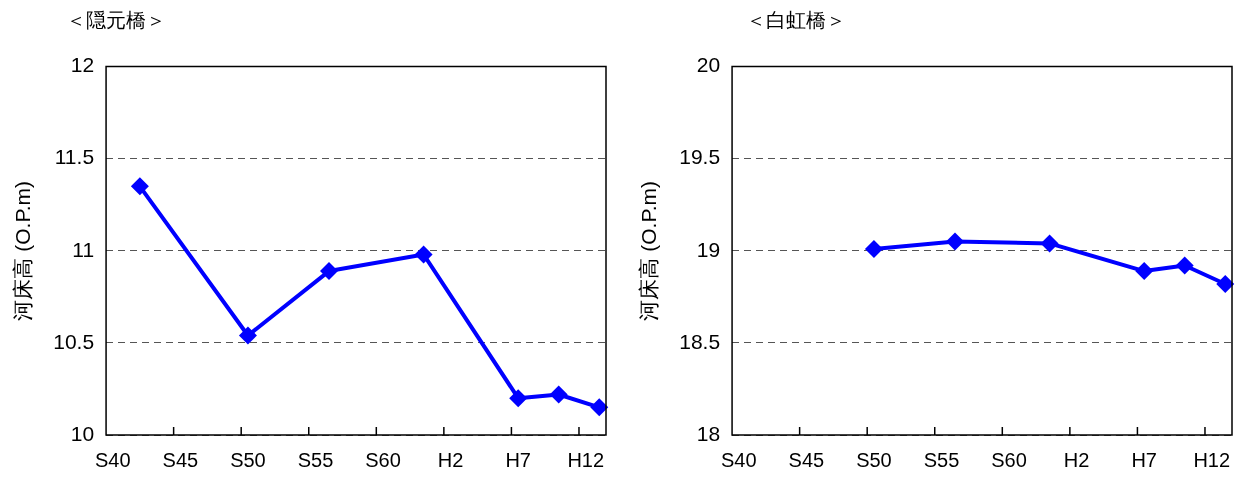  I want to click on y-tick-label: 12, so click(82, 65).